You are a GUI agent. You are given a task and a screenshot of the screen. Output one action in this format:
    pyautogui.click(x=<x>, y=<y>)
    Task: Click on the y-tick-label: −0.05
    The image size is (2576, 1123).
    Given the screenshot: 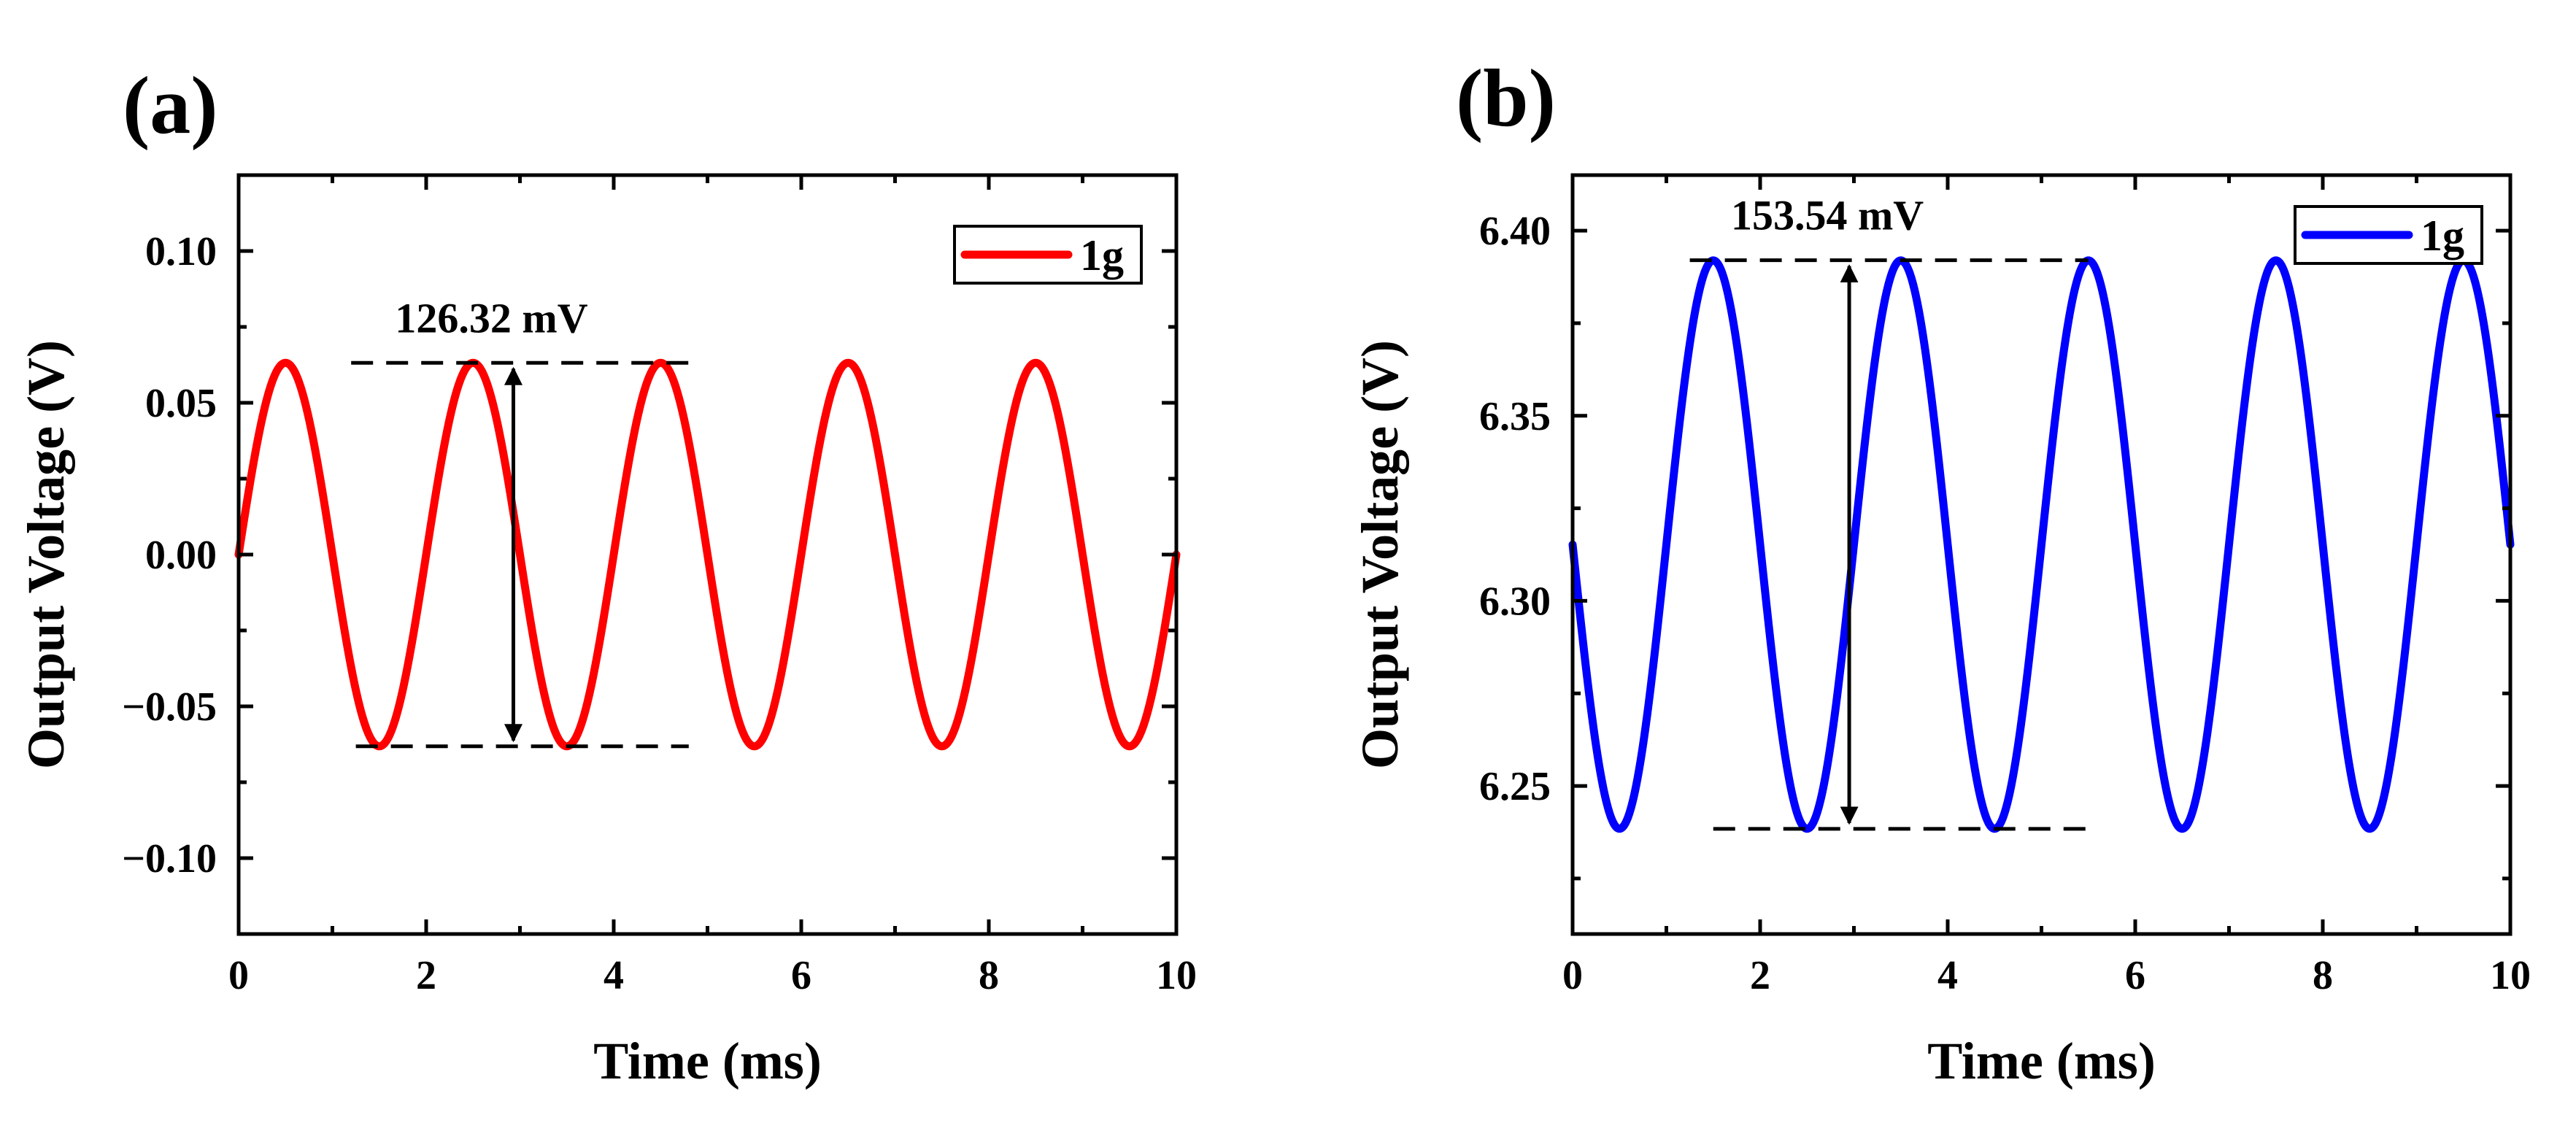 What is the action you would take?
    pyautogui.click(x=169, y=707)
    